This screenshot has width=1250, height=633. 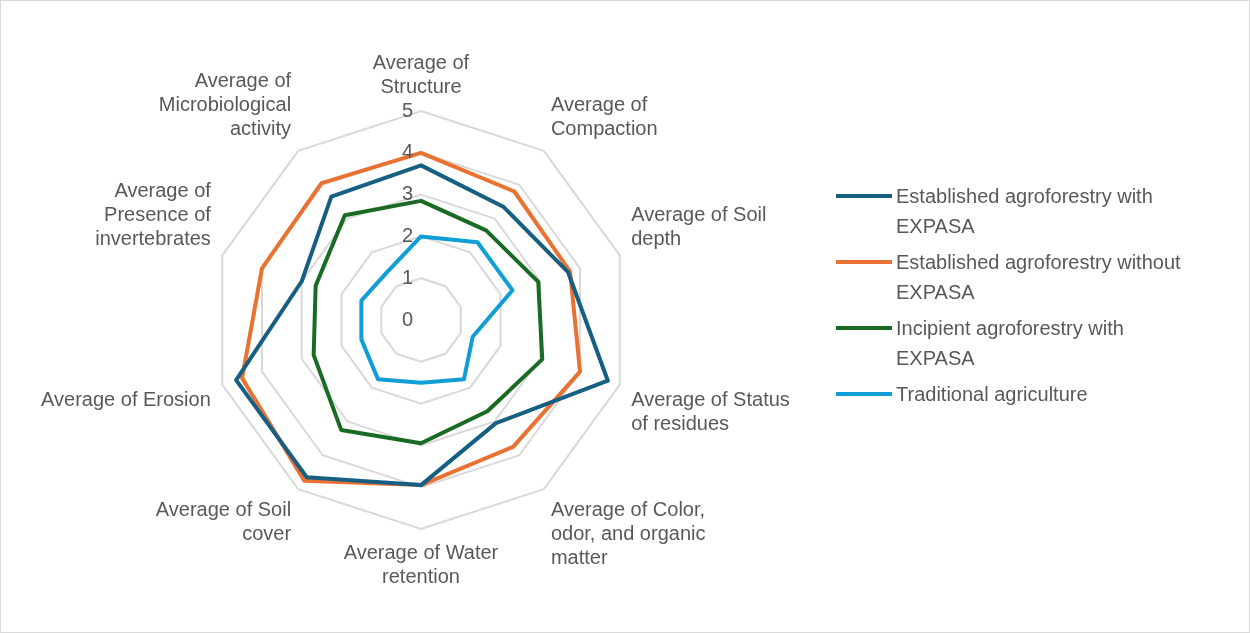 I want to click on spoke-label: Average of Soil cover, so click(x=223, y=521).